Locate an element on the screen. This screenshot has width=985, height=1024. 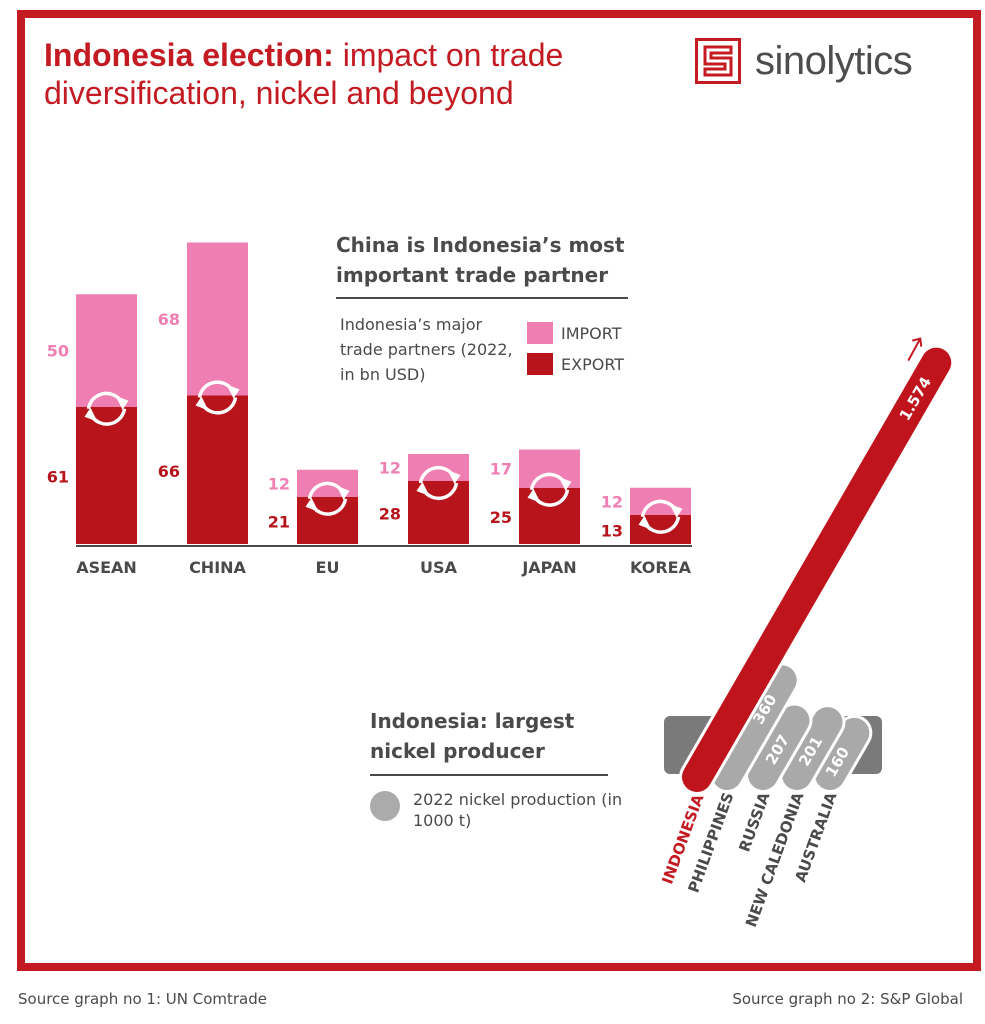
nickel-legend-text: 2022 nickel production (in 1000 t) is located at coordinates (518, 810).